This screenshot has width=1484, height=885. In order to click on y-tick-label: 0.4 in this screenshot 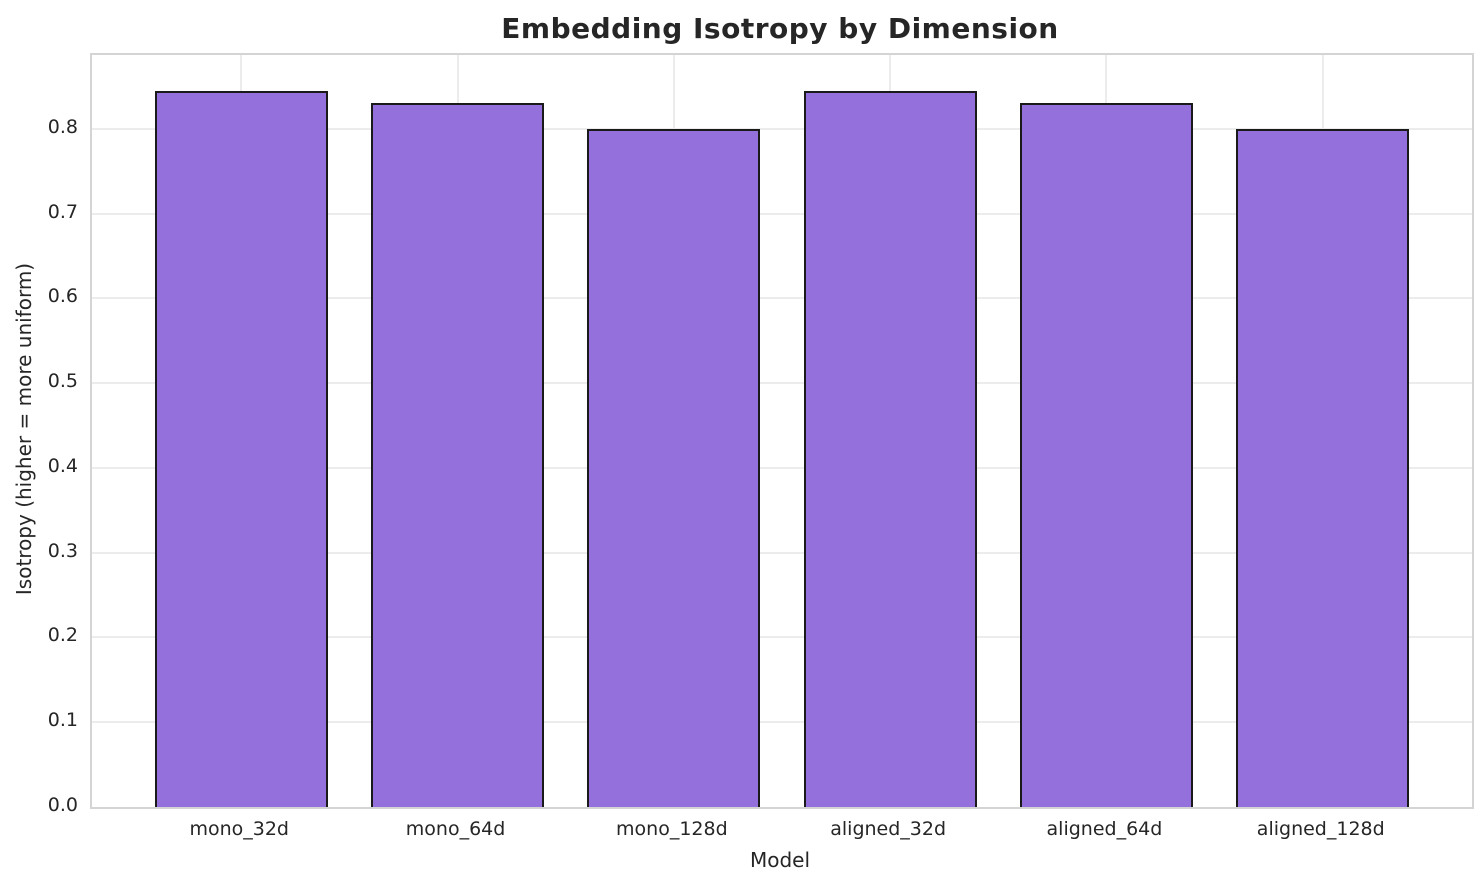, I will do `click(62, 465)`.